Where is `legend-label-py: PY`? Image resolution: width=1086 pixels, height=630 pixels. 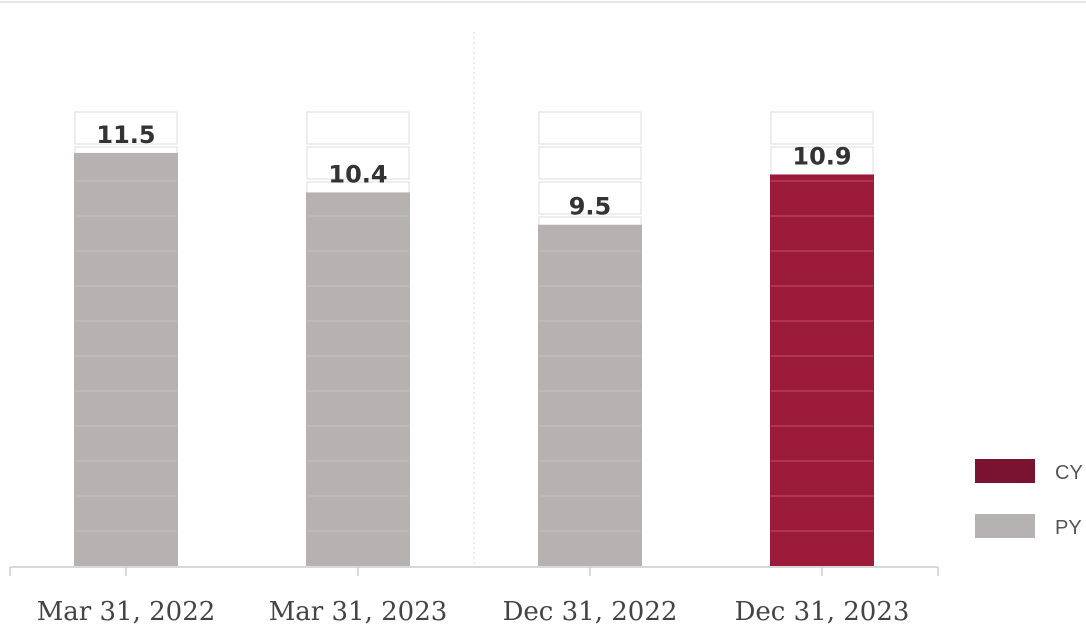 legend-label-py: PY is located at coordinates (1068, 528).